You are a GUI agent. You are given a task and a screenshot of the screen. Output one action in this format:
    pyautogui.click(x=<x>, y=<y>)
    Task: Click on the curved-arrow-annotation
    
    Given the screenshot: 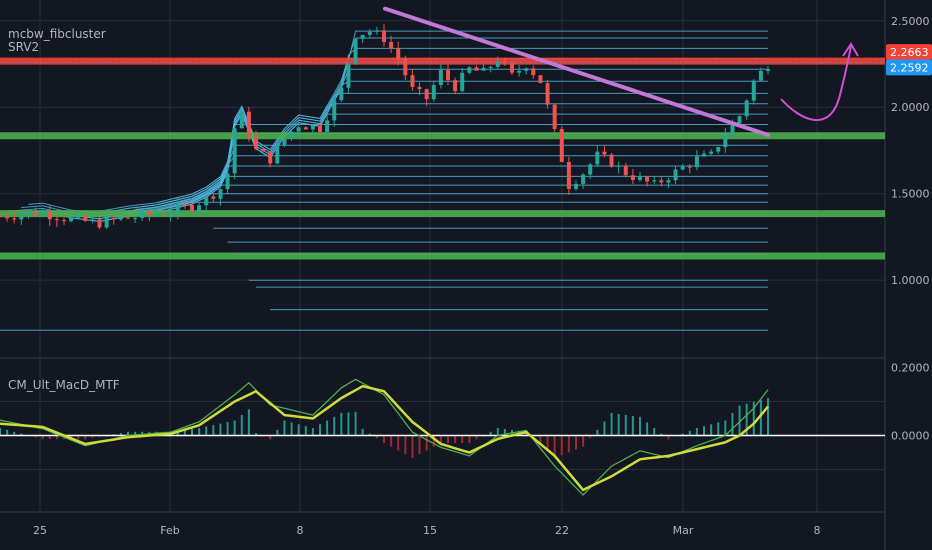 What is the action you would take?
    pyautogui.click(x=819, y=82)
    